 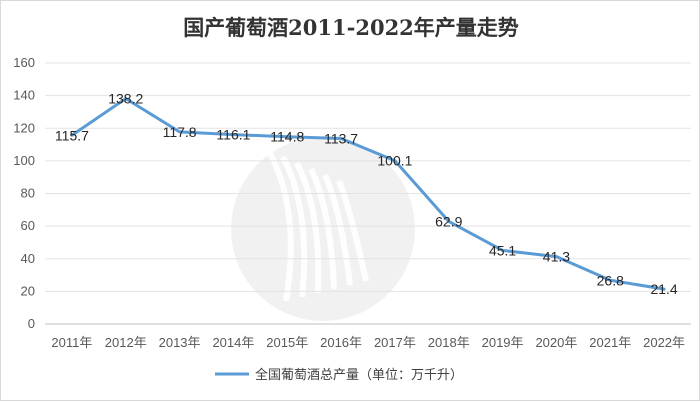 What do you see at coordinates (233, 135) in the screenshot?
I see `data-label: 116.1` at bounding box center [233, 135].